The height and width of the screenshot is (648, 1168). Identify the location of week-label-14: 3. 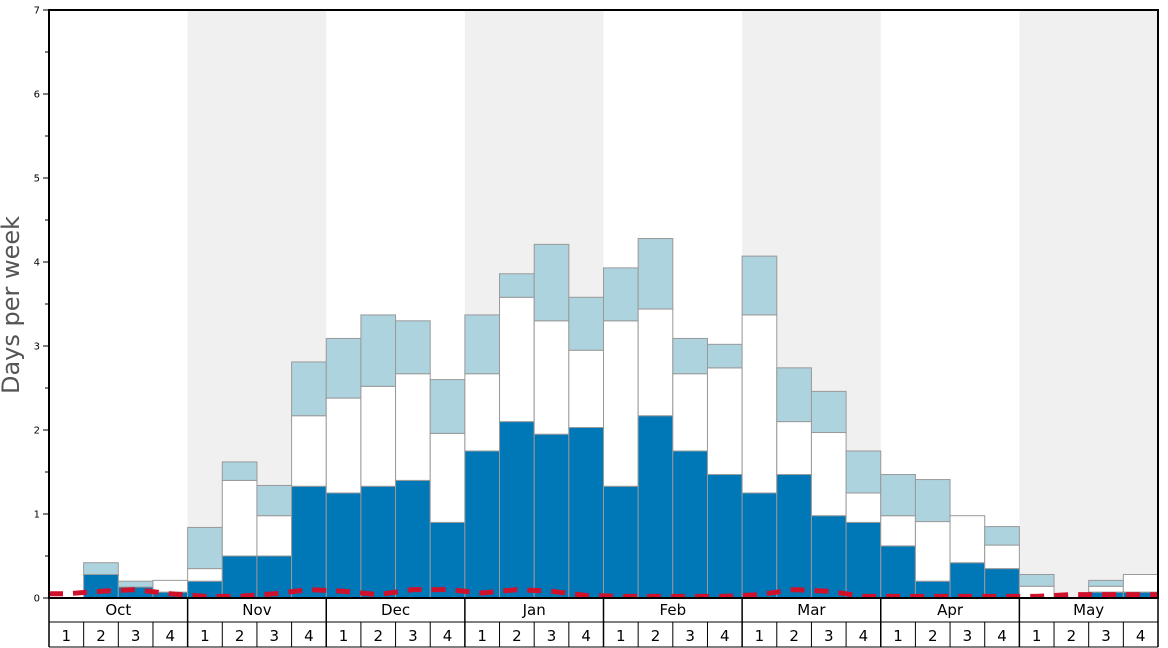
(552, 636).